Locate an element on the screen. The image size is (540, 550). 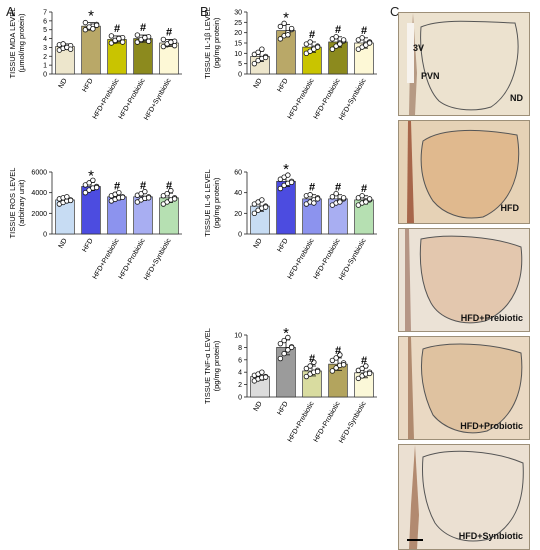
y-tick-label: 8 is located at coordinates (240, 348).